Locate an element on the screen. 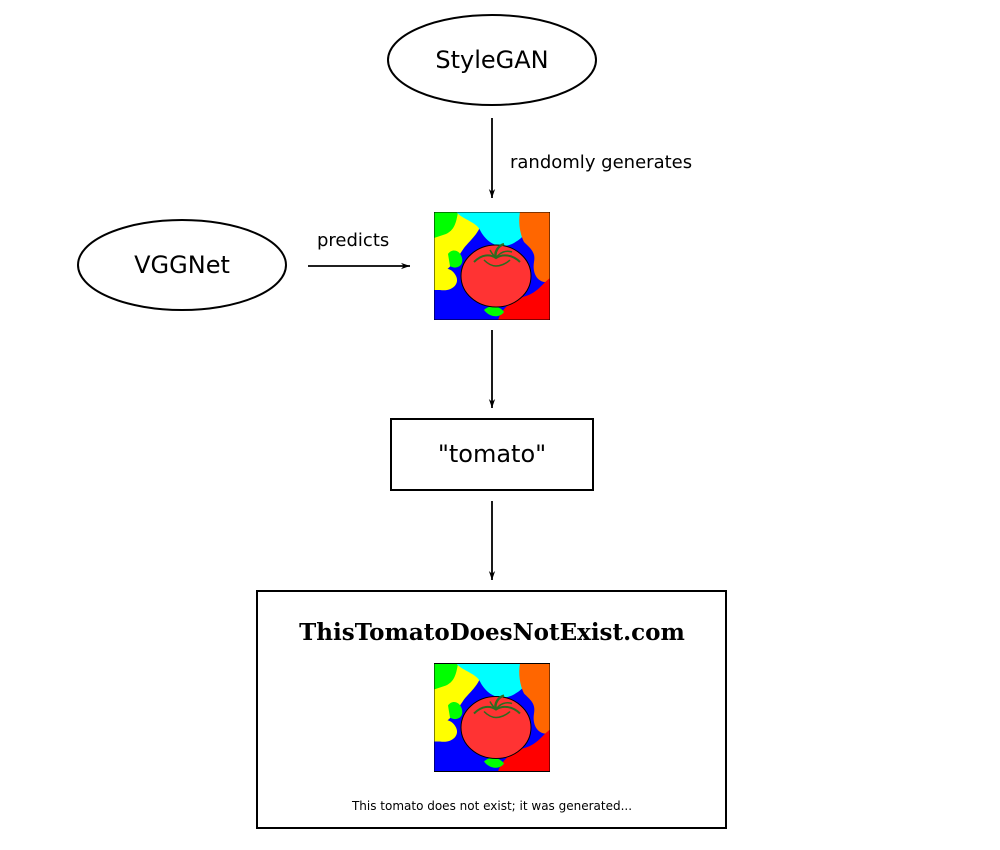 This screenshot has width=1000, height=850. stylegan-label: StyleGAN is located at coordinates (491, 60).